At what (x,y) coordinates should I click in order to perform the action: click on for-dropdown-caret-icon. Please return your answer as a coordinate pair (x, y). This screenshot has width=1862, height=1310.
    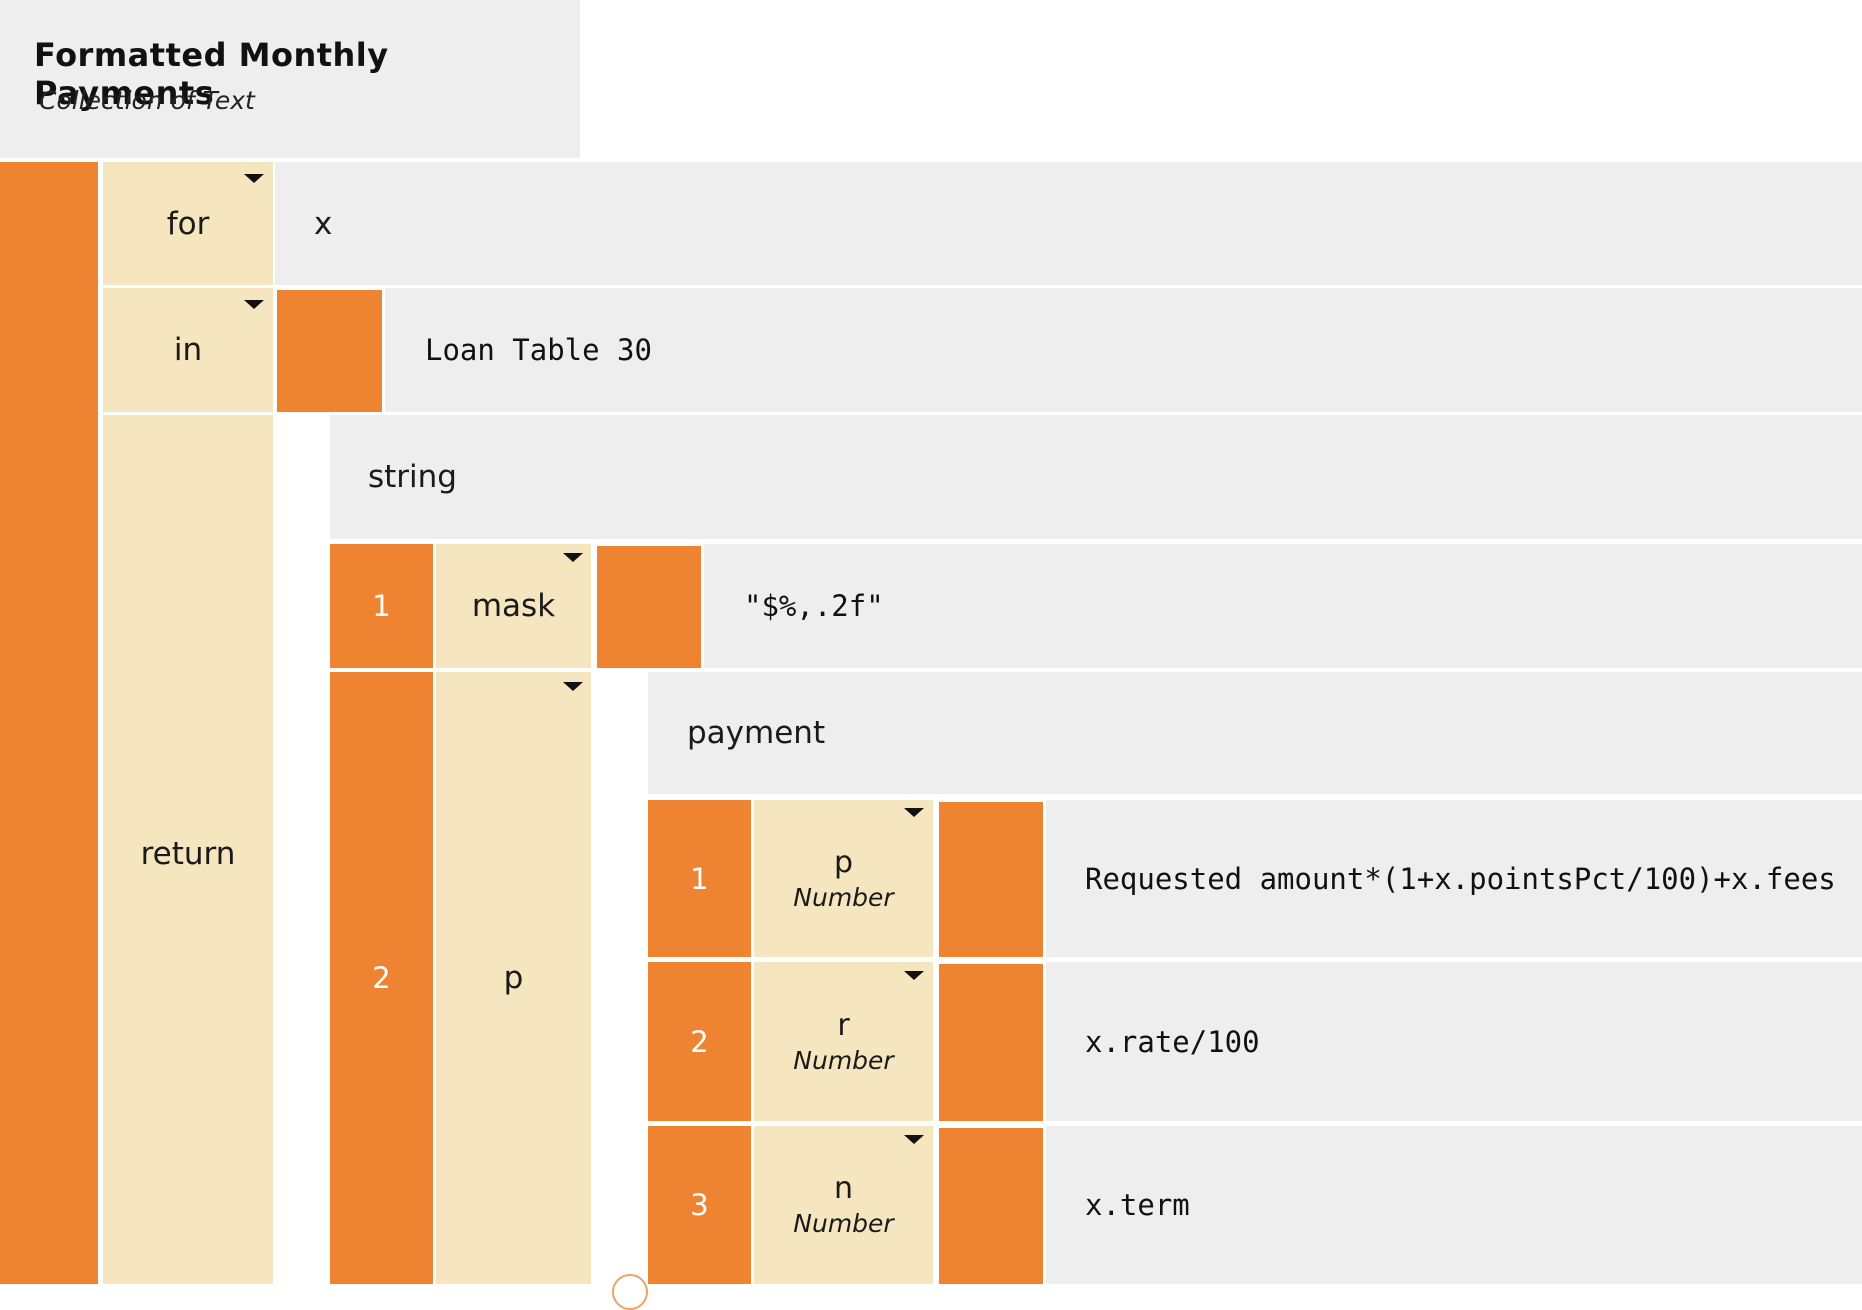
    Looking at the image, I should click on (254, 178).